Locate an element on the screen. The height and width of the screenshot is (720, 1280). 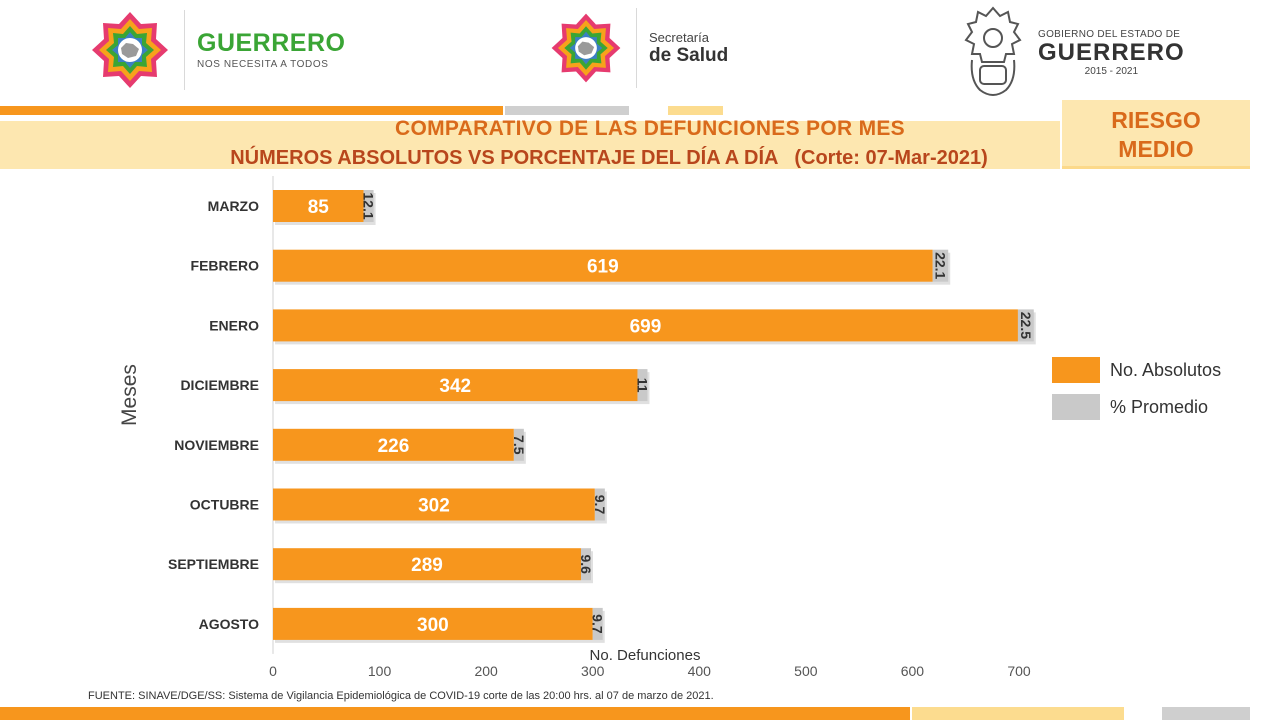
top-stripe-light is located at coordinates (695, 110).